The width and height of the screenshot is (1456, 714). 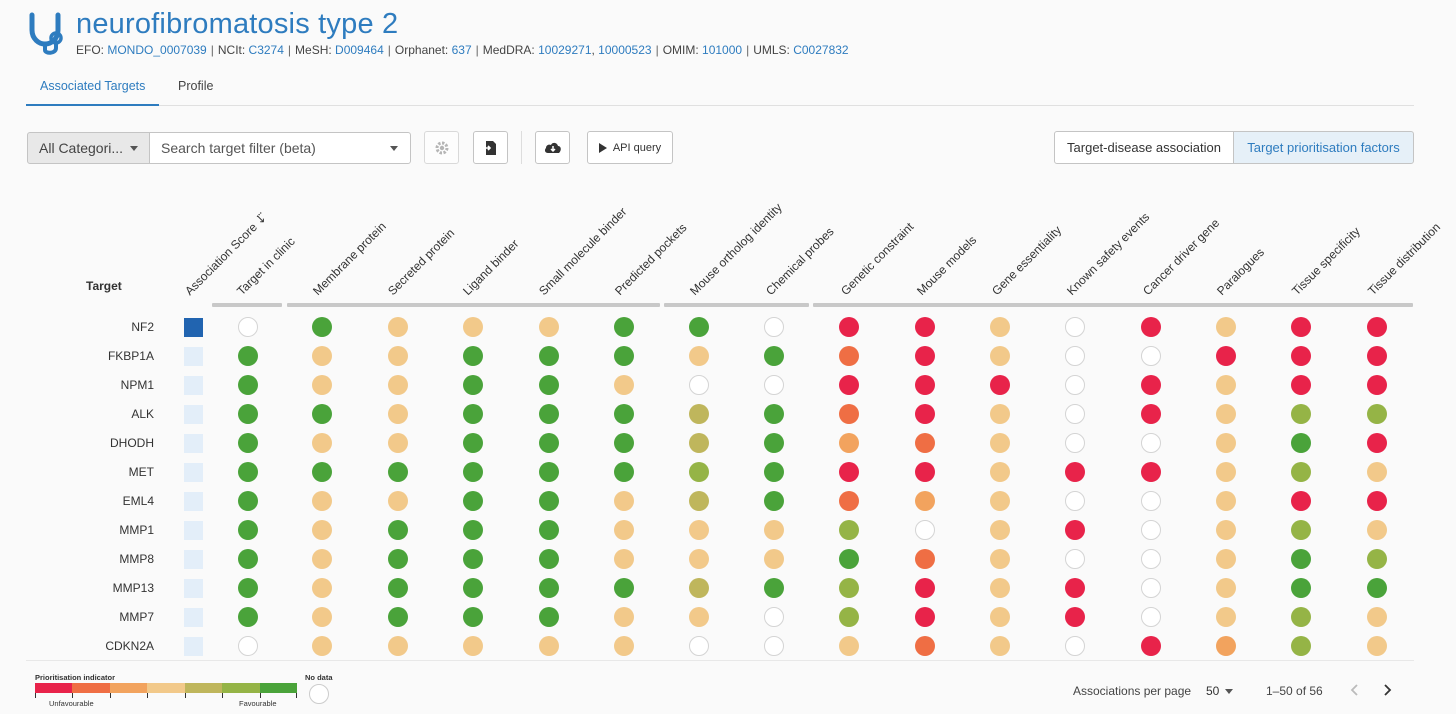 I want to click on target-name: FKBP1A, so click(x=130, y=356).